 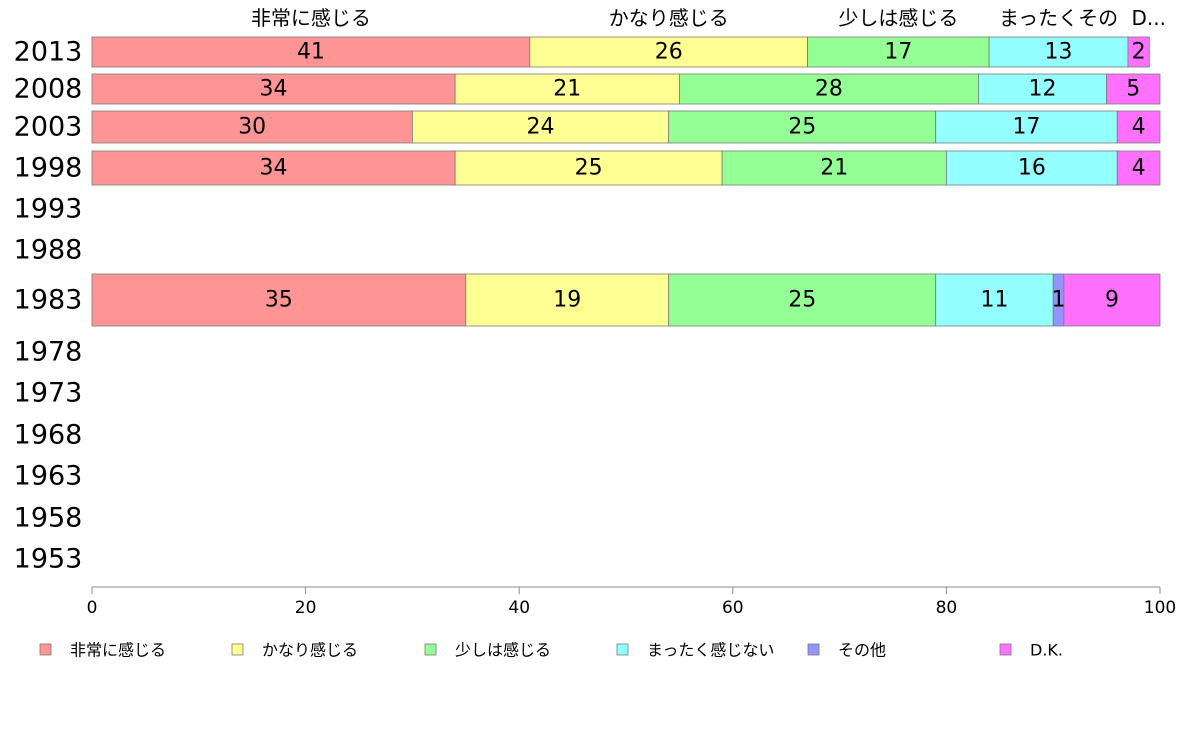 I want to click on y-label-1978: 1978, so click(x=48, y=352).